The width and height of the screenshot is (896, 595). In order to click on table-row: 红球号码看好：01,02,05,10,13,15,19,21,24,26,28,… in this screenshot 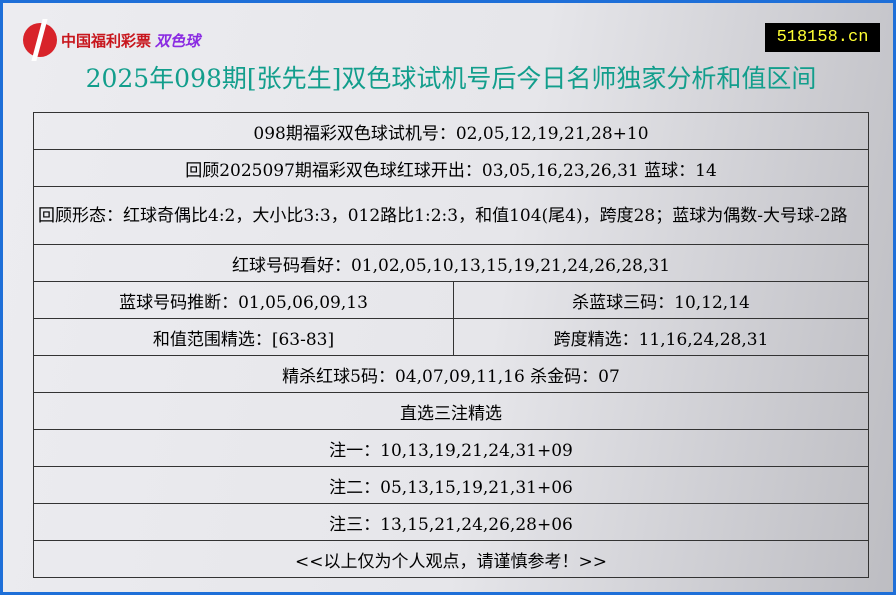, I will do `click(451, 263)`.